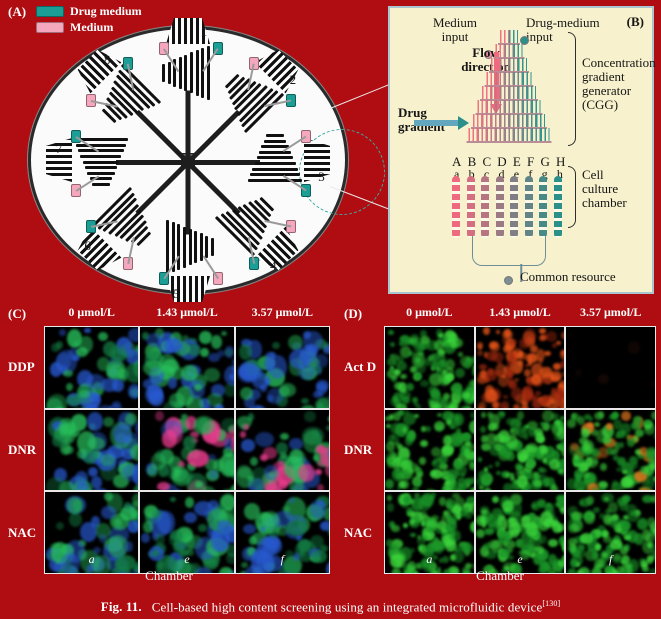 Image resolution: width=661 pixels, height=619 pixels. I want to click on micrograph-dnr-col0, so click(429, 450).